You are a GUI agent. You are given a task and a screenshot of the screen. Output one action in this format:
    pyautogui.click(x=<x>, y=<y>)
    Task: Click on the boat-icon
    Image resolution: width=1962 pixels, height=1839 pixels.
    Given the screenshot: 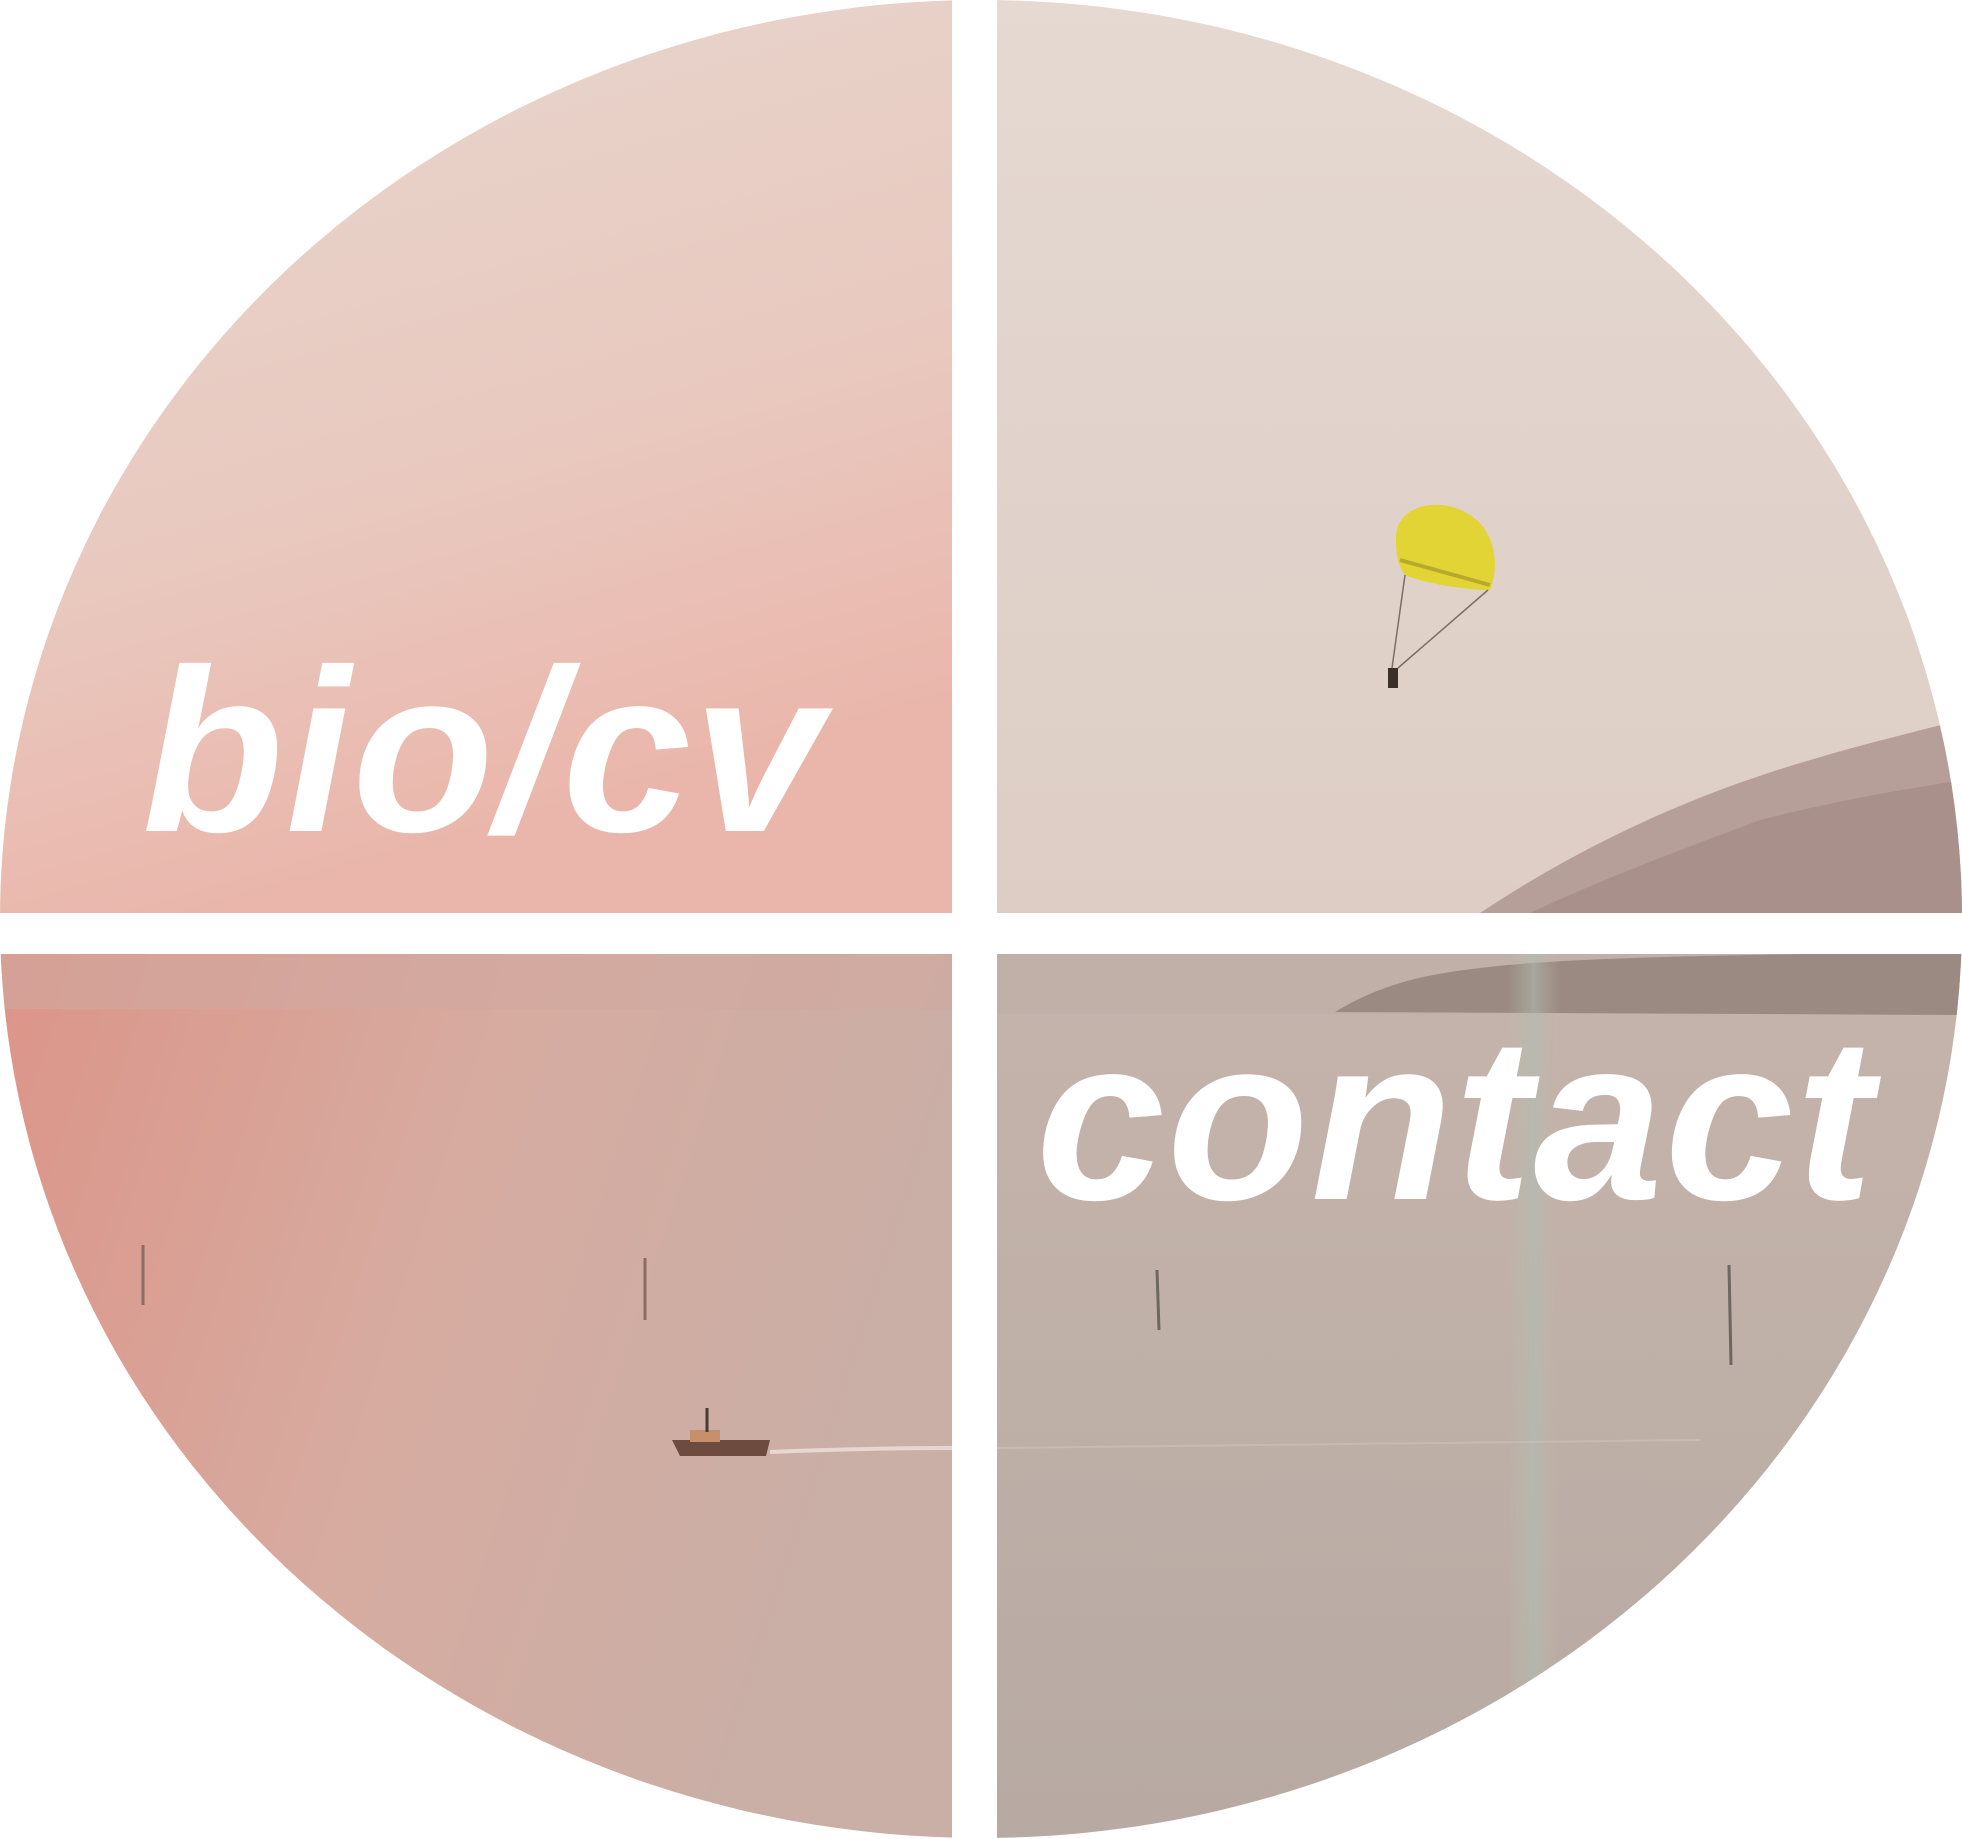 What is the action you would take?
    pyautogui.click(x=812, y=1432)
    